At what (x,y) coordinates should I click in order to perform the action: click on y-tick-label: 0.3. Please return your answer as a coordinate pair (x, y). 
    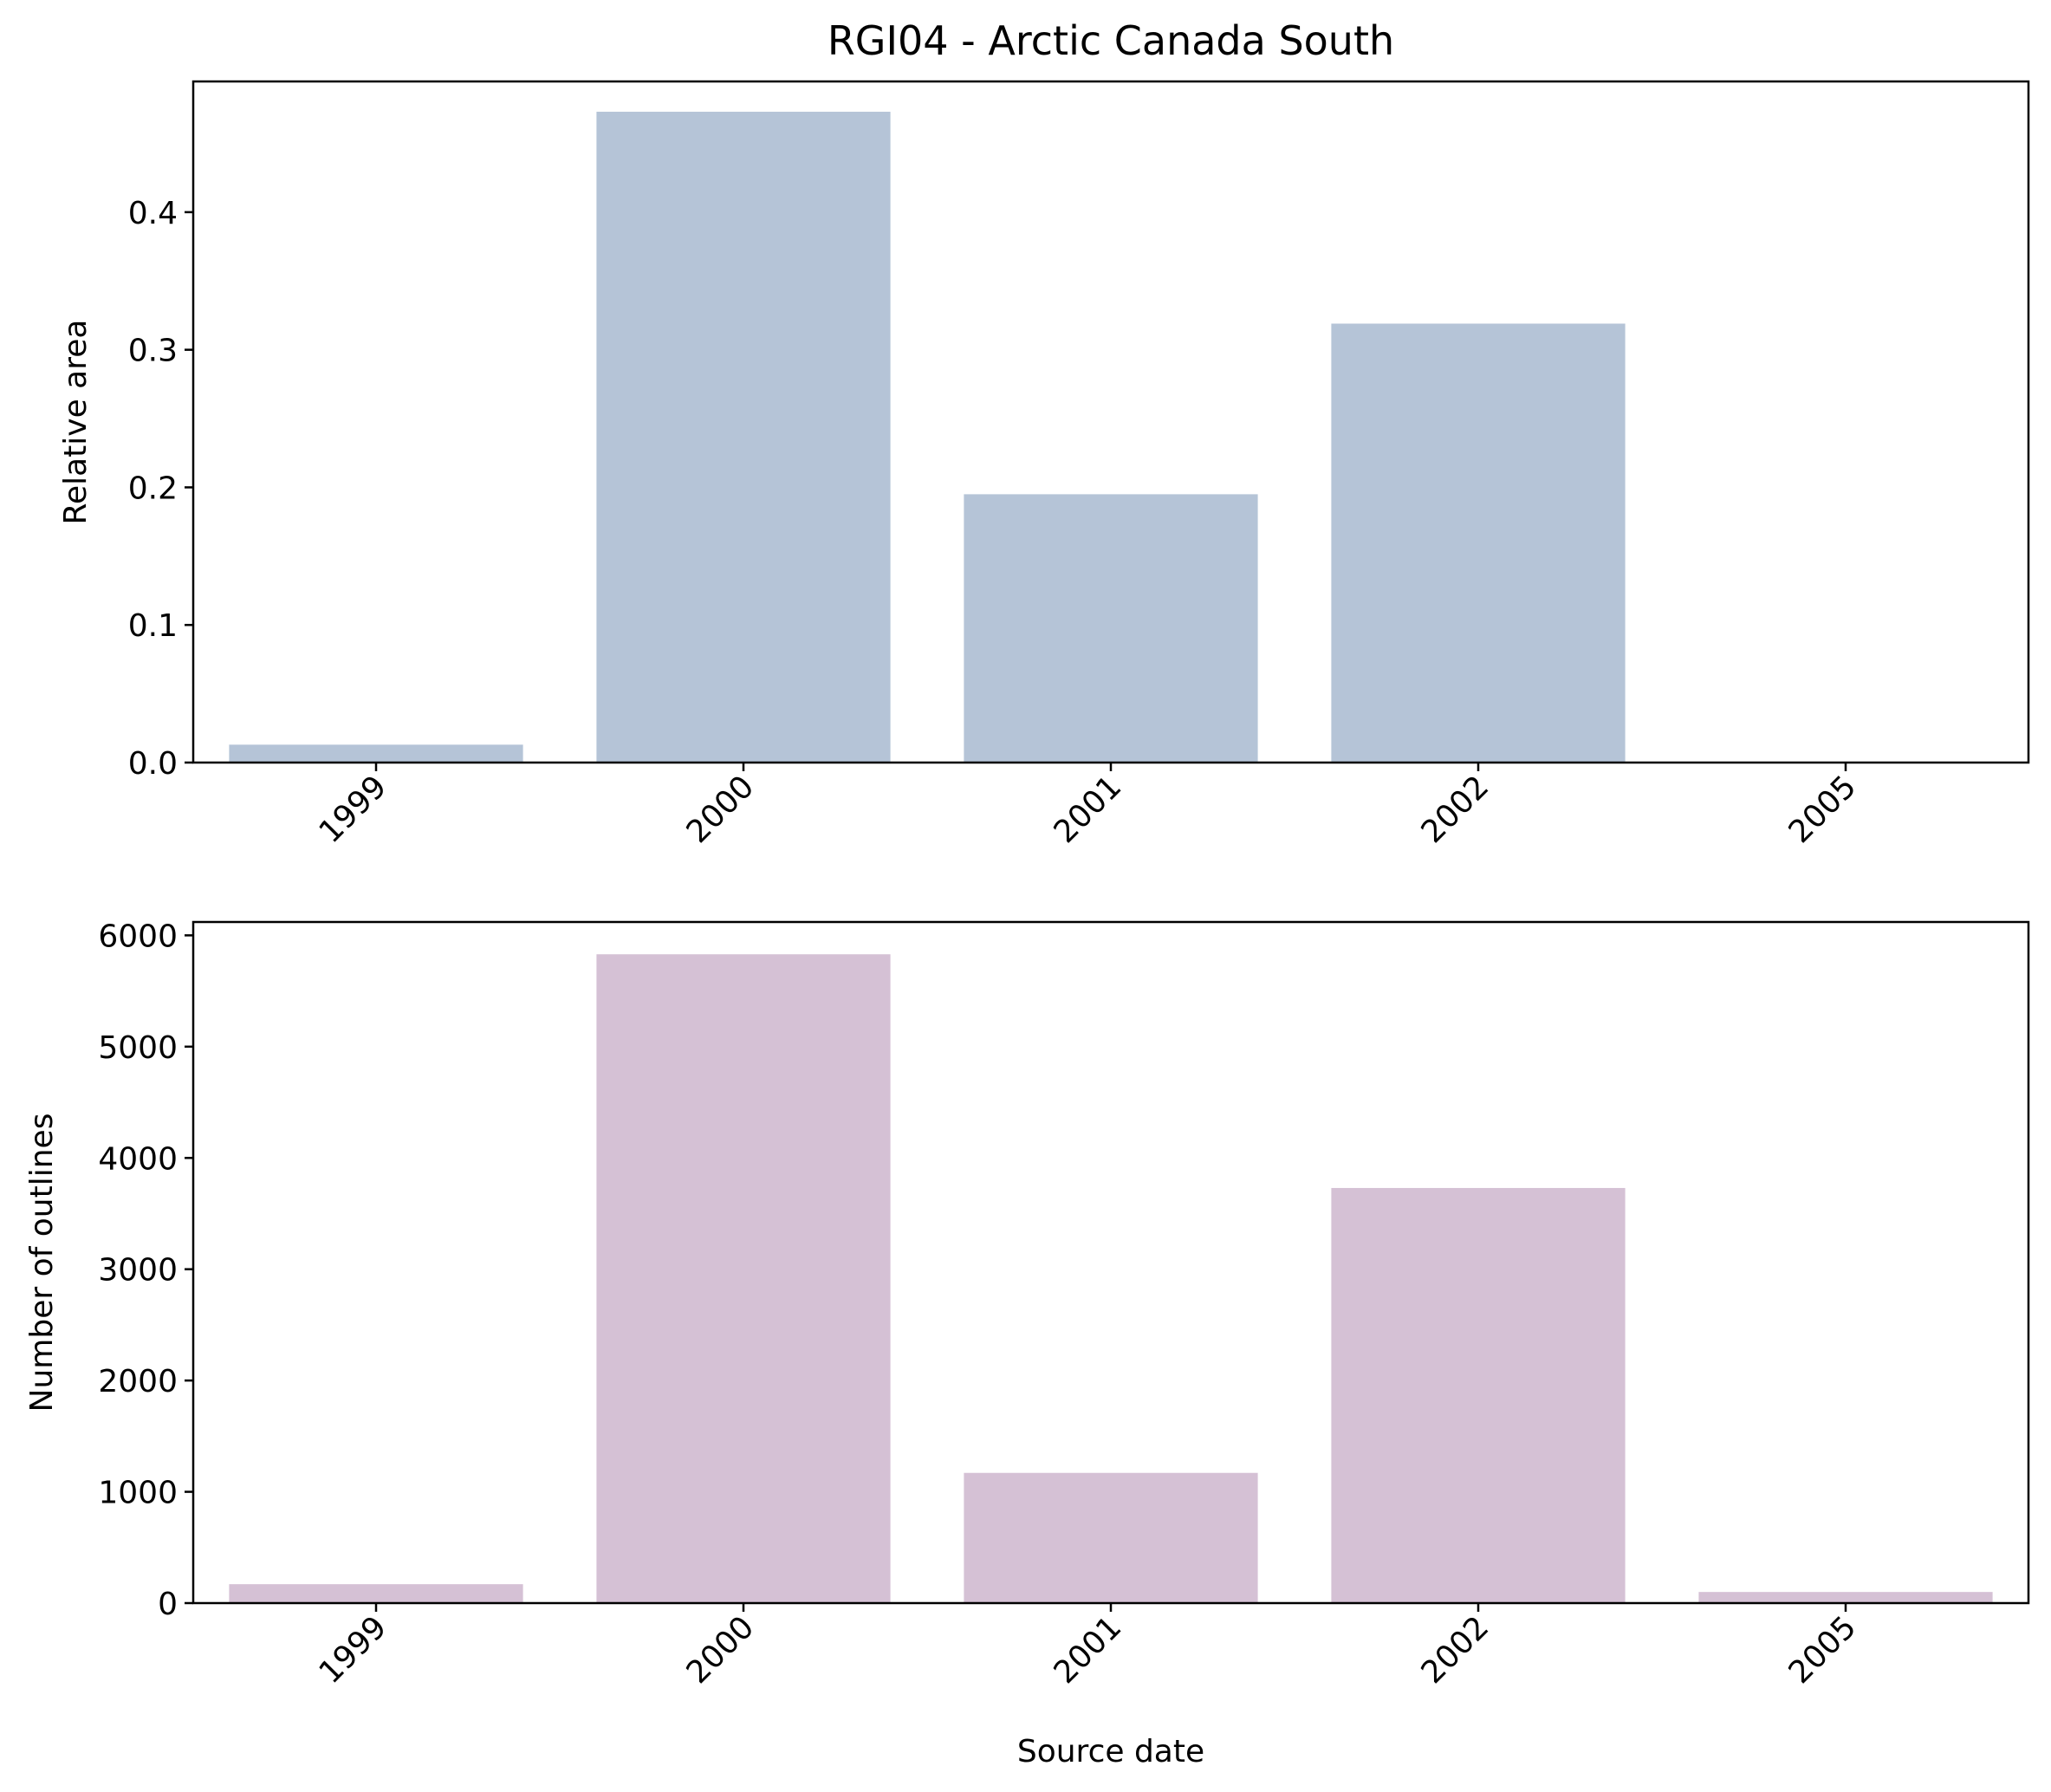
    Looking at the image, I should click on (153, 352).